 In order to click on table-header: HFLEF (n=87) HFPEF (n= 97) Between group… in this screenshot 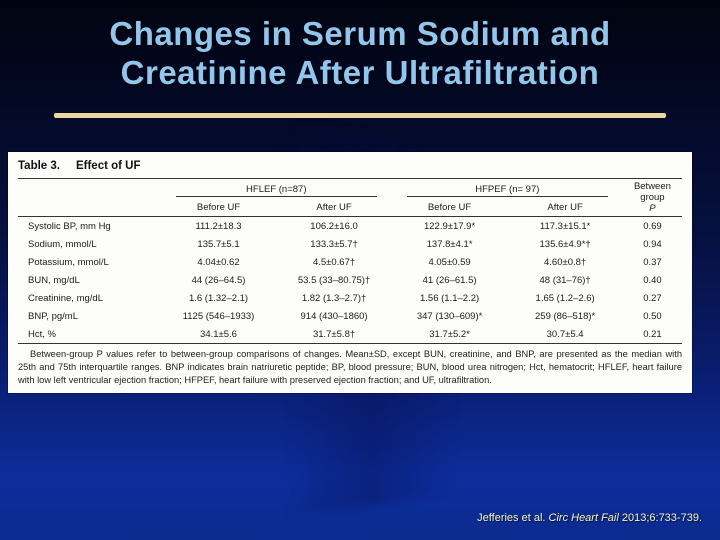, I will do `click(350, 198)`.